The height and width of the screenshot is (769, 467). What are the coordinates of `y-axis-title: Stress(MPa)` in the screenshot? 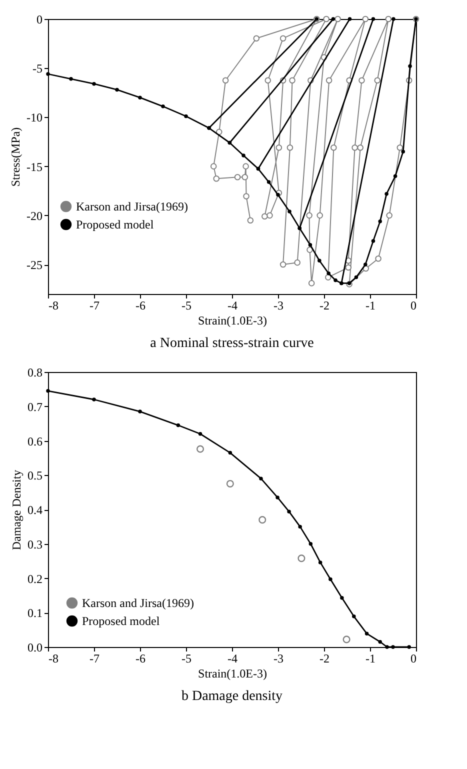 It's located at (15, 157).